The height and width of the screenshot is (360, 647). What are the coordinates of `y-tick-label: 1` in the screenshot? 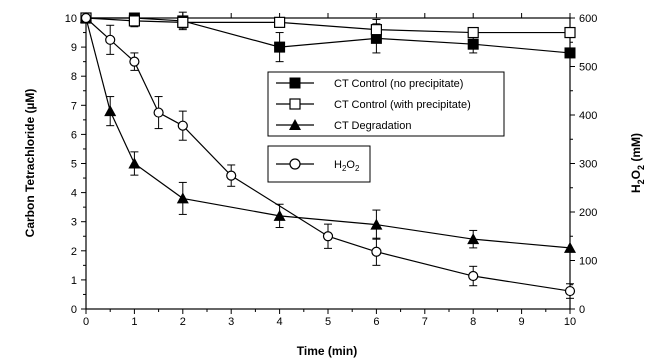 It's located at (74, 281).